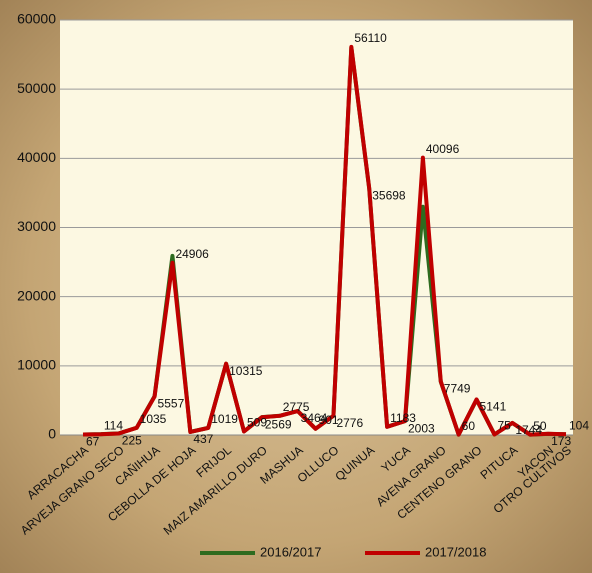 Image resolution: width=592 pixels, height=573 pixels. Describe the element at coordinates (36, 295) in the screenshot. I see `y-tick-label: 20000` at that location.